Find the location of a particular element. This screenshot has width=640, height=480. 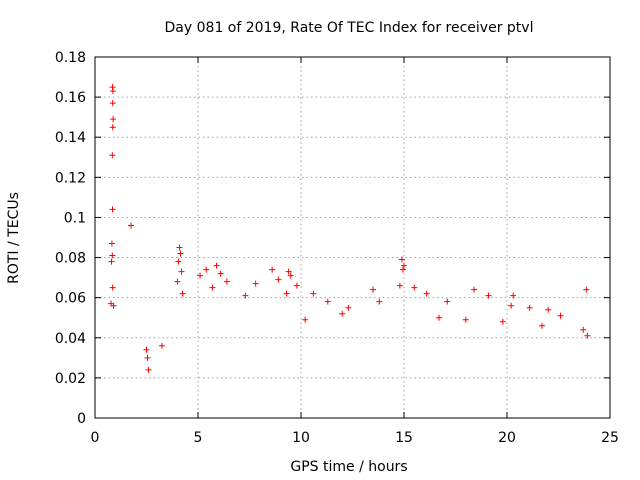

x-tick-label: 25 is located at coordinates (610, 438).